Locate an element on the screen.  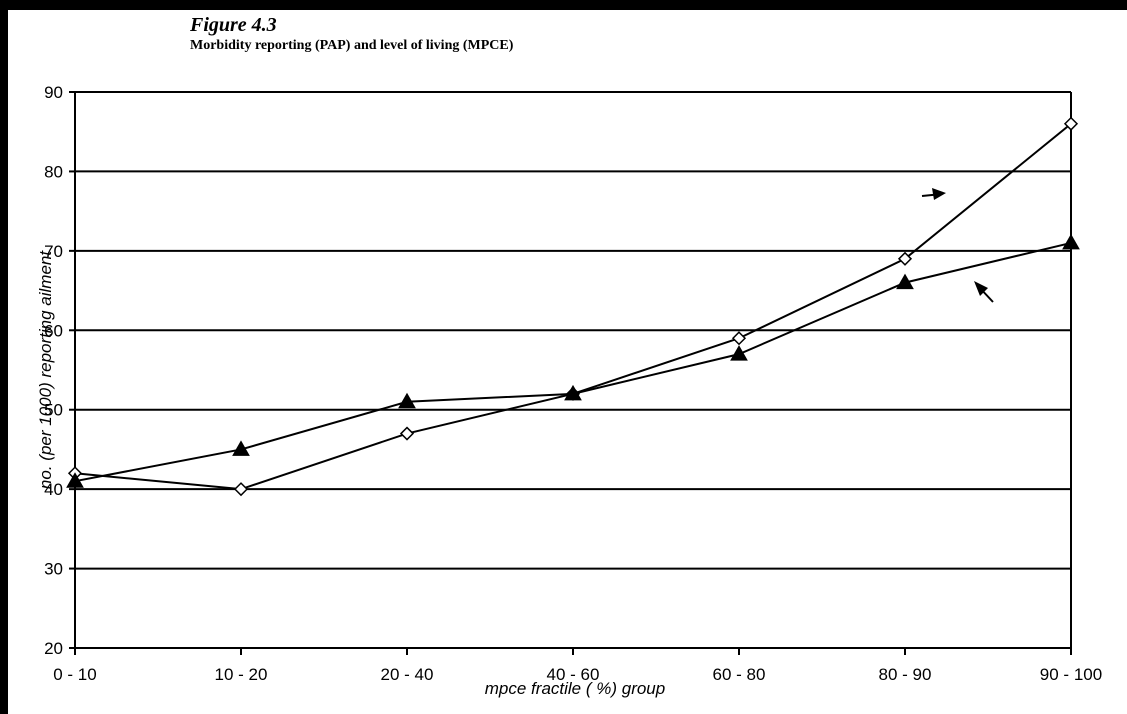
annotations is located at coordinates (957, 245).